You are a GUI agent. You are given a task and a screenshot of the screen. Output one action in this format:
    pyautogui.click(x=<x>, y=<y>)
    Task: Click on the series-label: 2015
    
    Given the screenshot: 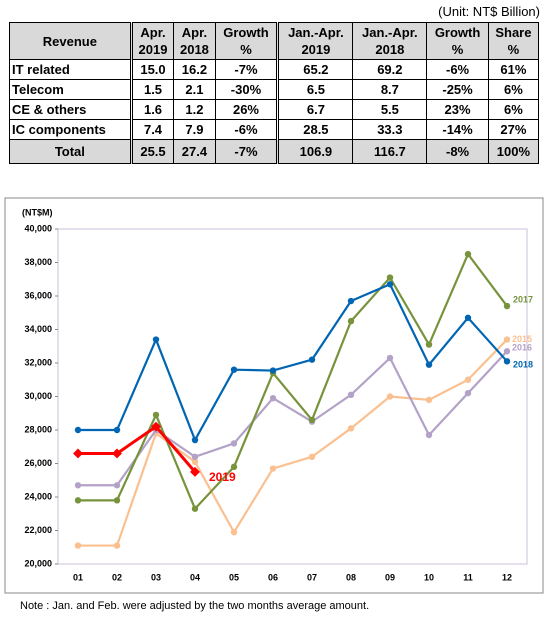 What is the action you would take?
    pyautogui.click(x=522, y=339)
    